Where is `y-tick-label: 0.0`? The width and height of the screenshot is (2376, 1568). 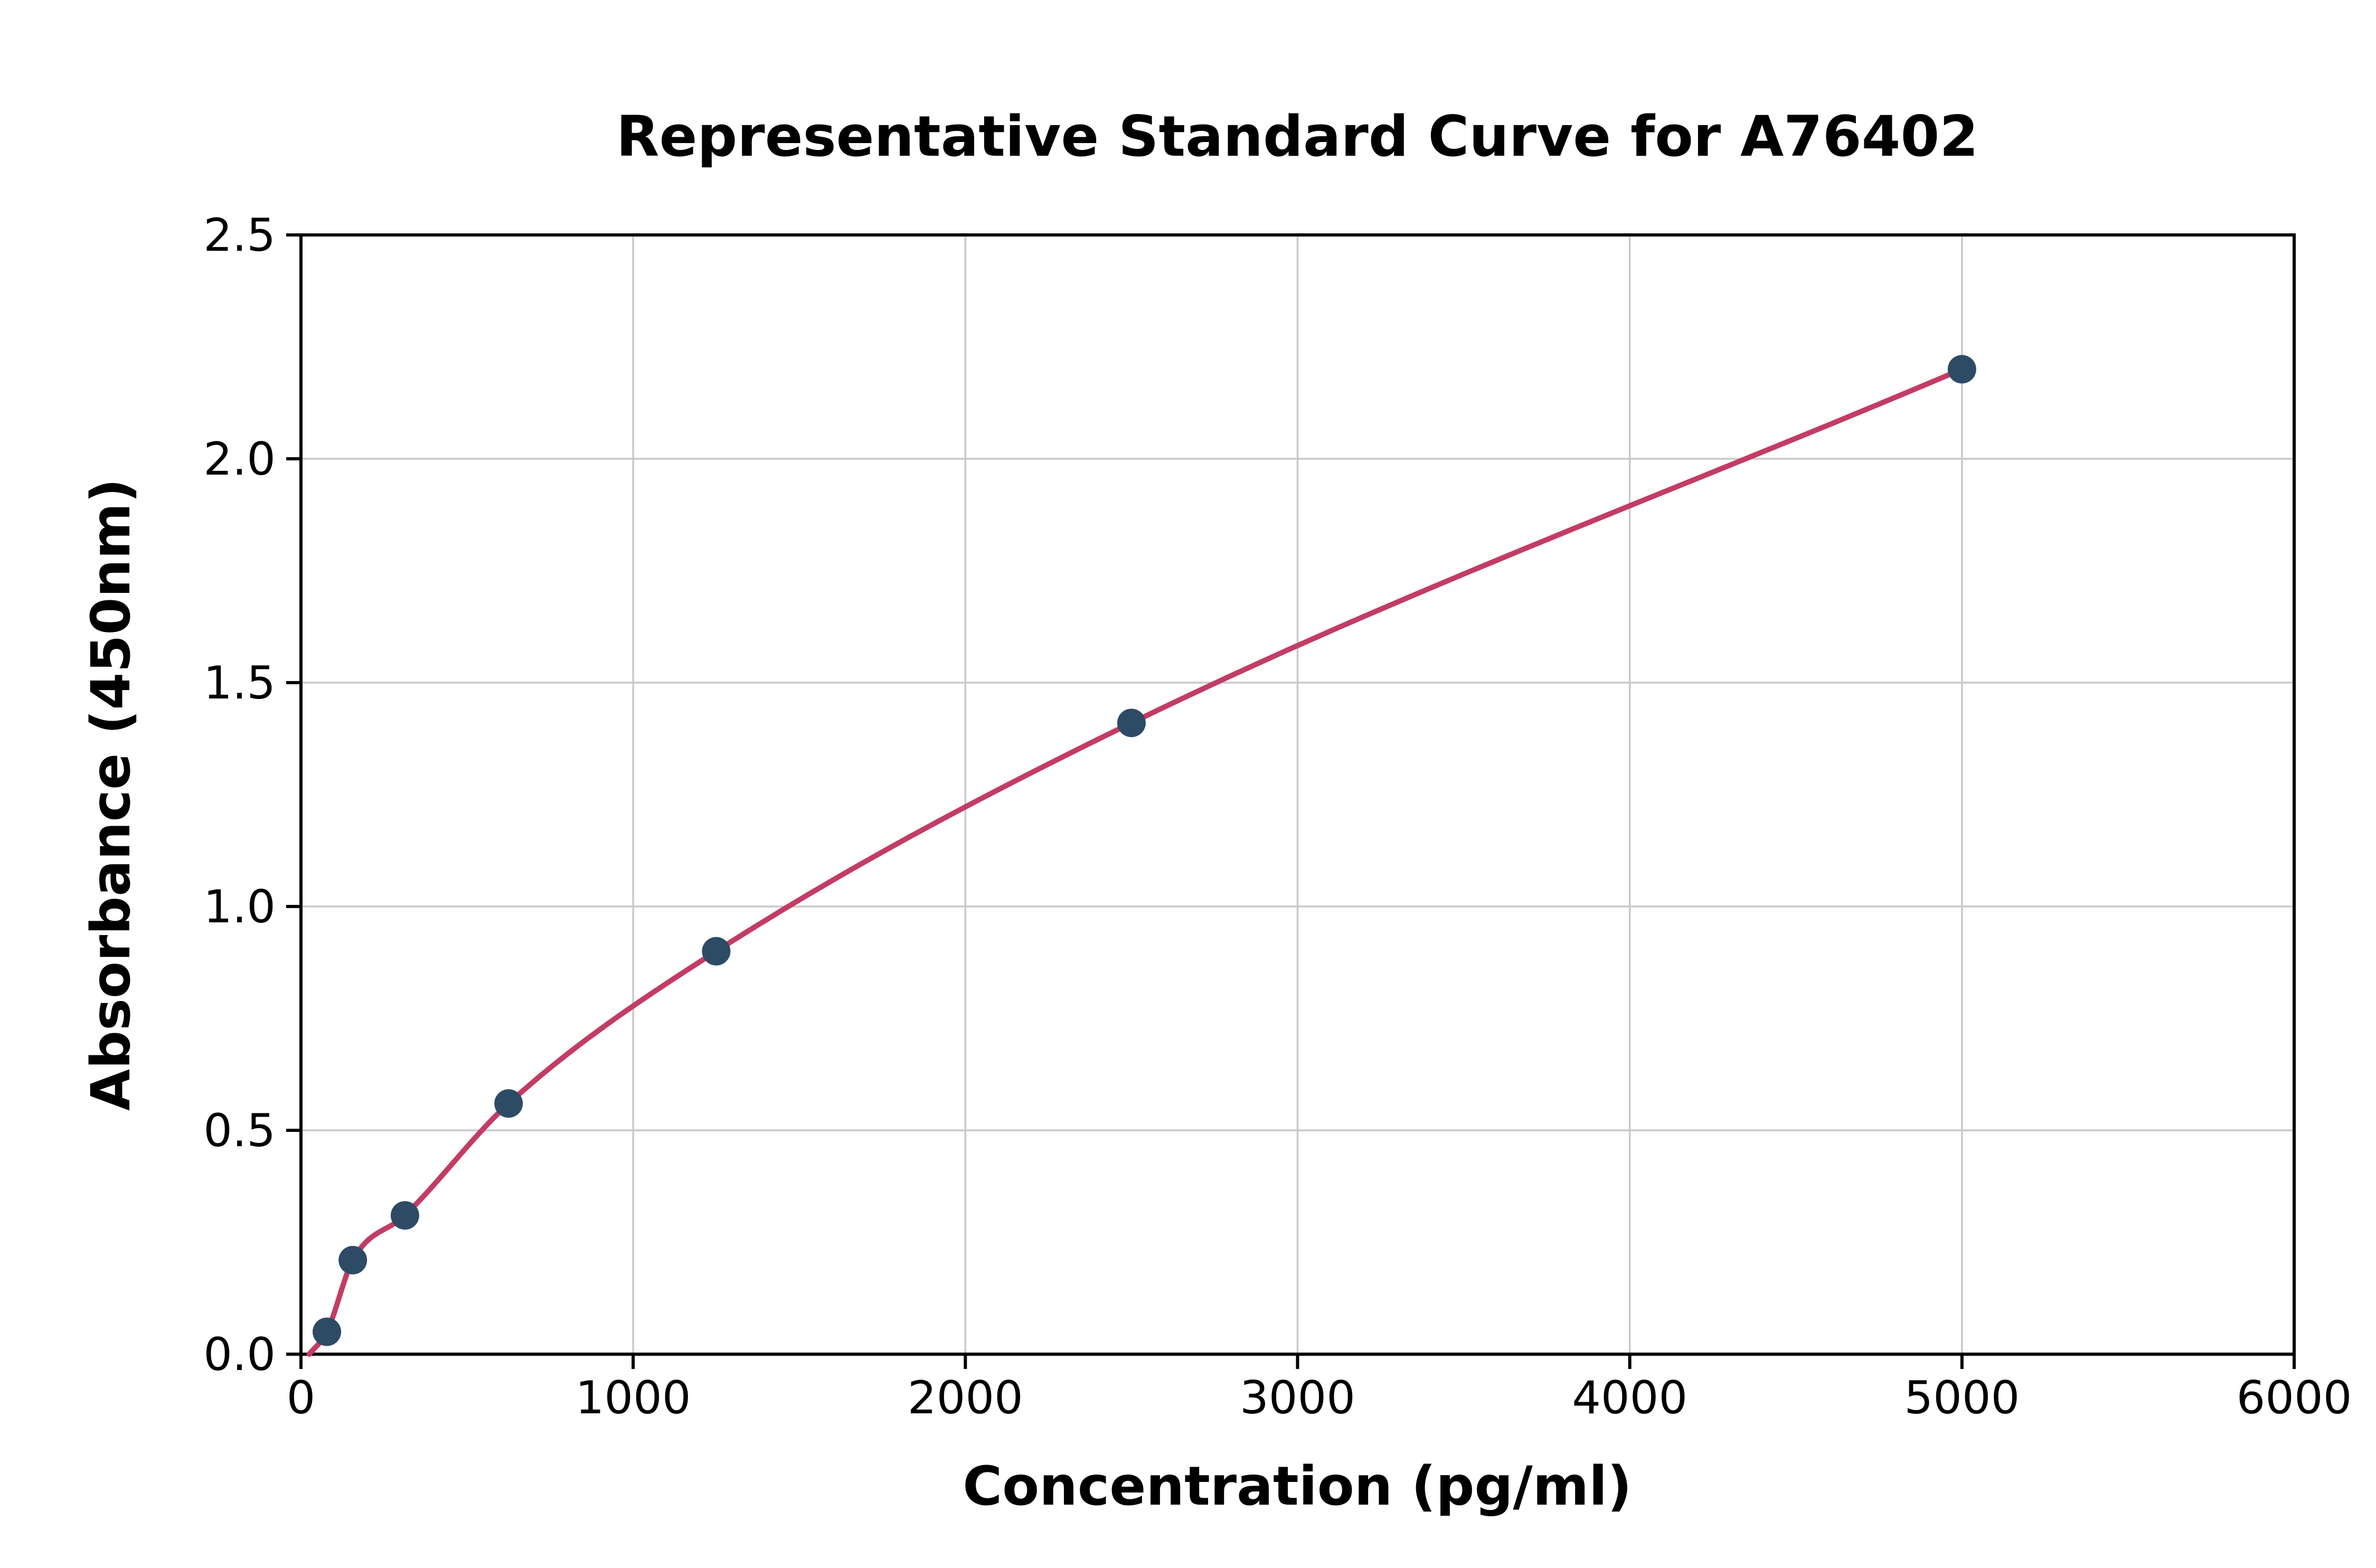
y-tick-label: 0.0 is located at coordinates (240, 1355).